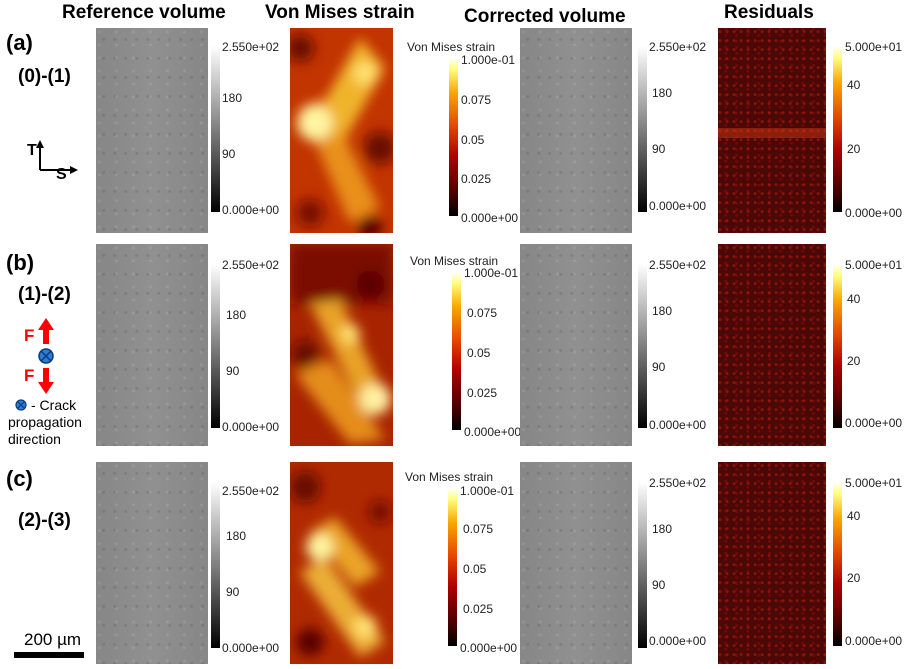 The width and height of the screenshot is (905, 669). I want to click on cb-strain-a-05: 0.05, so click(473, 140).